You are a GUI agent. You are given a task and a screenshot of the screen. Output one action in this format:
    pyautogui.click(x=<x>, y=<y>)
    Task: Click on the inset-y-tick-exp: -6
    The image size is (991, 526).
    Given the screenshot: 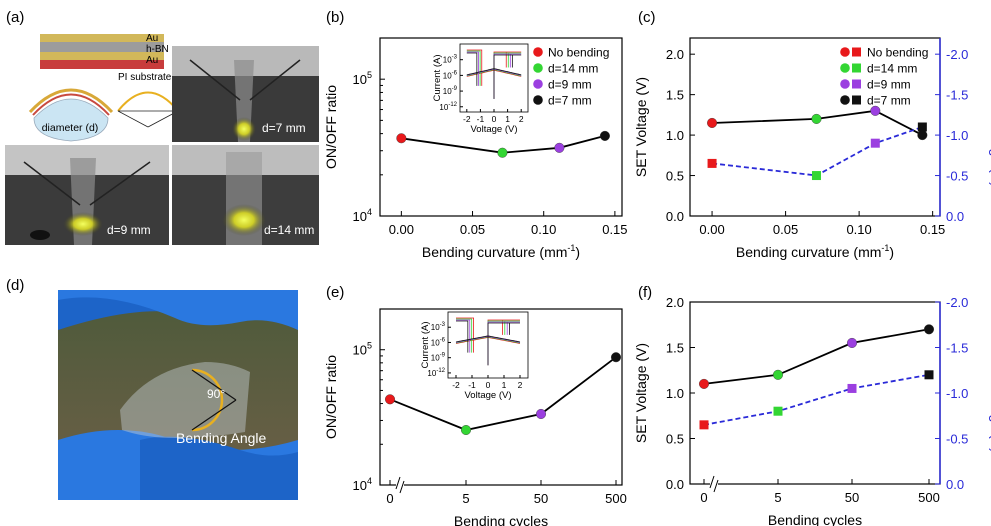 What is the action you would take?
    pyautogui.click(x=443, y=340)
    